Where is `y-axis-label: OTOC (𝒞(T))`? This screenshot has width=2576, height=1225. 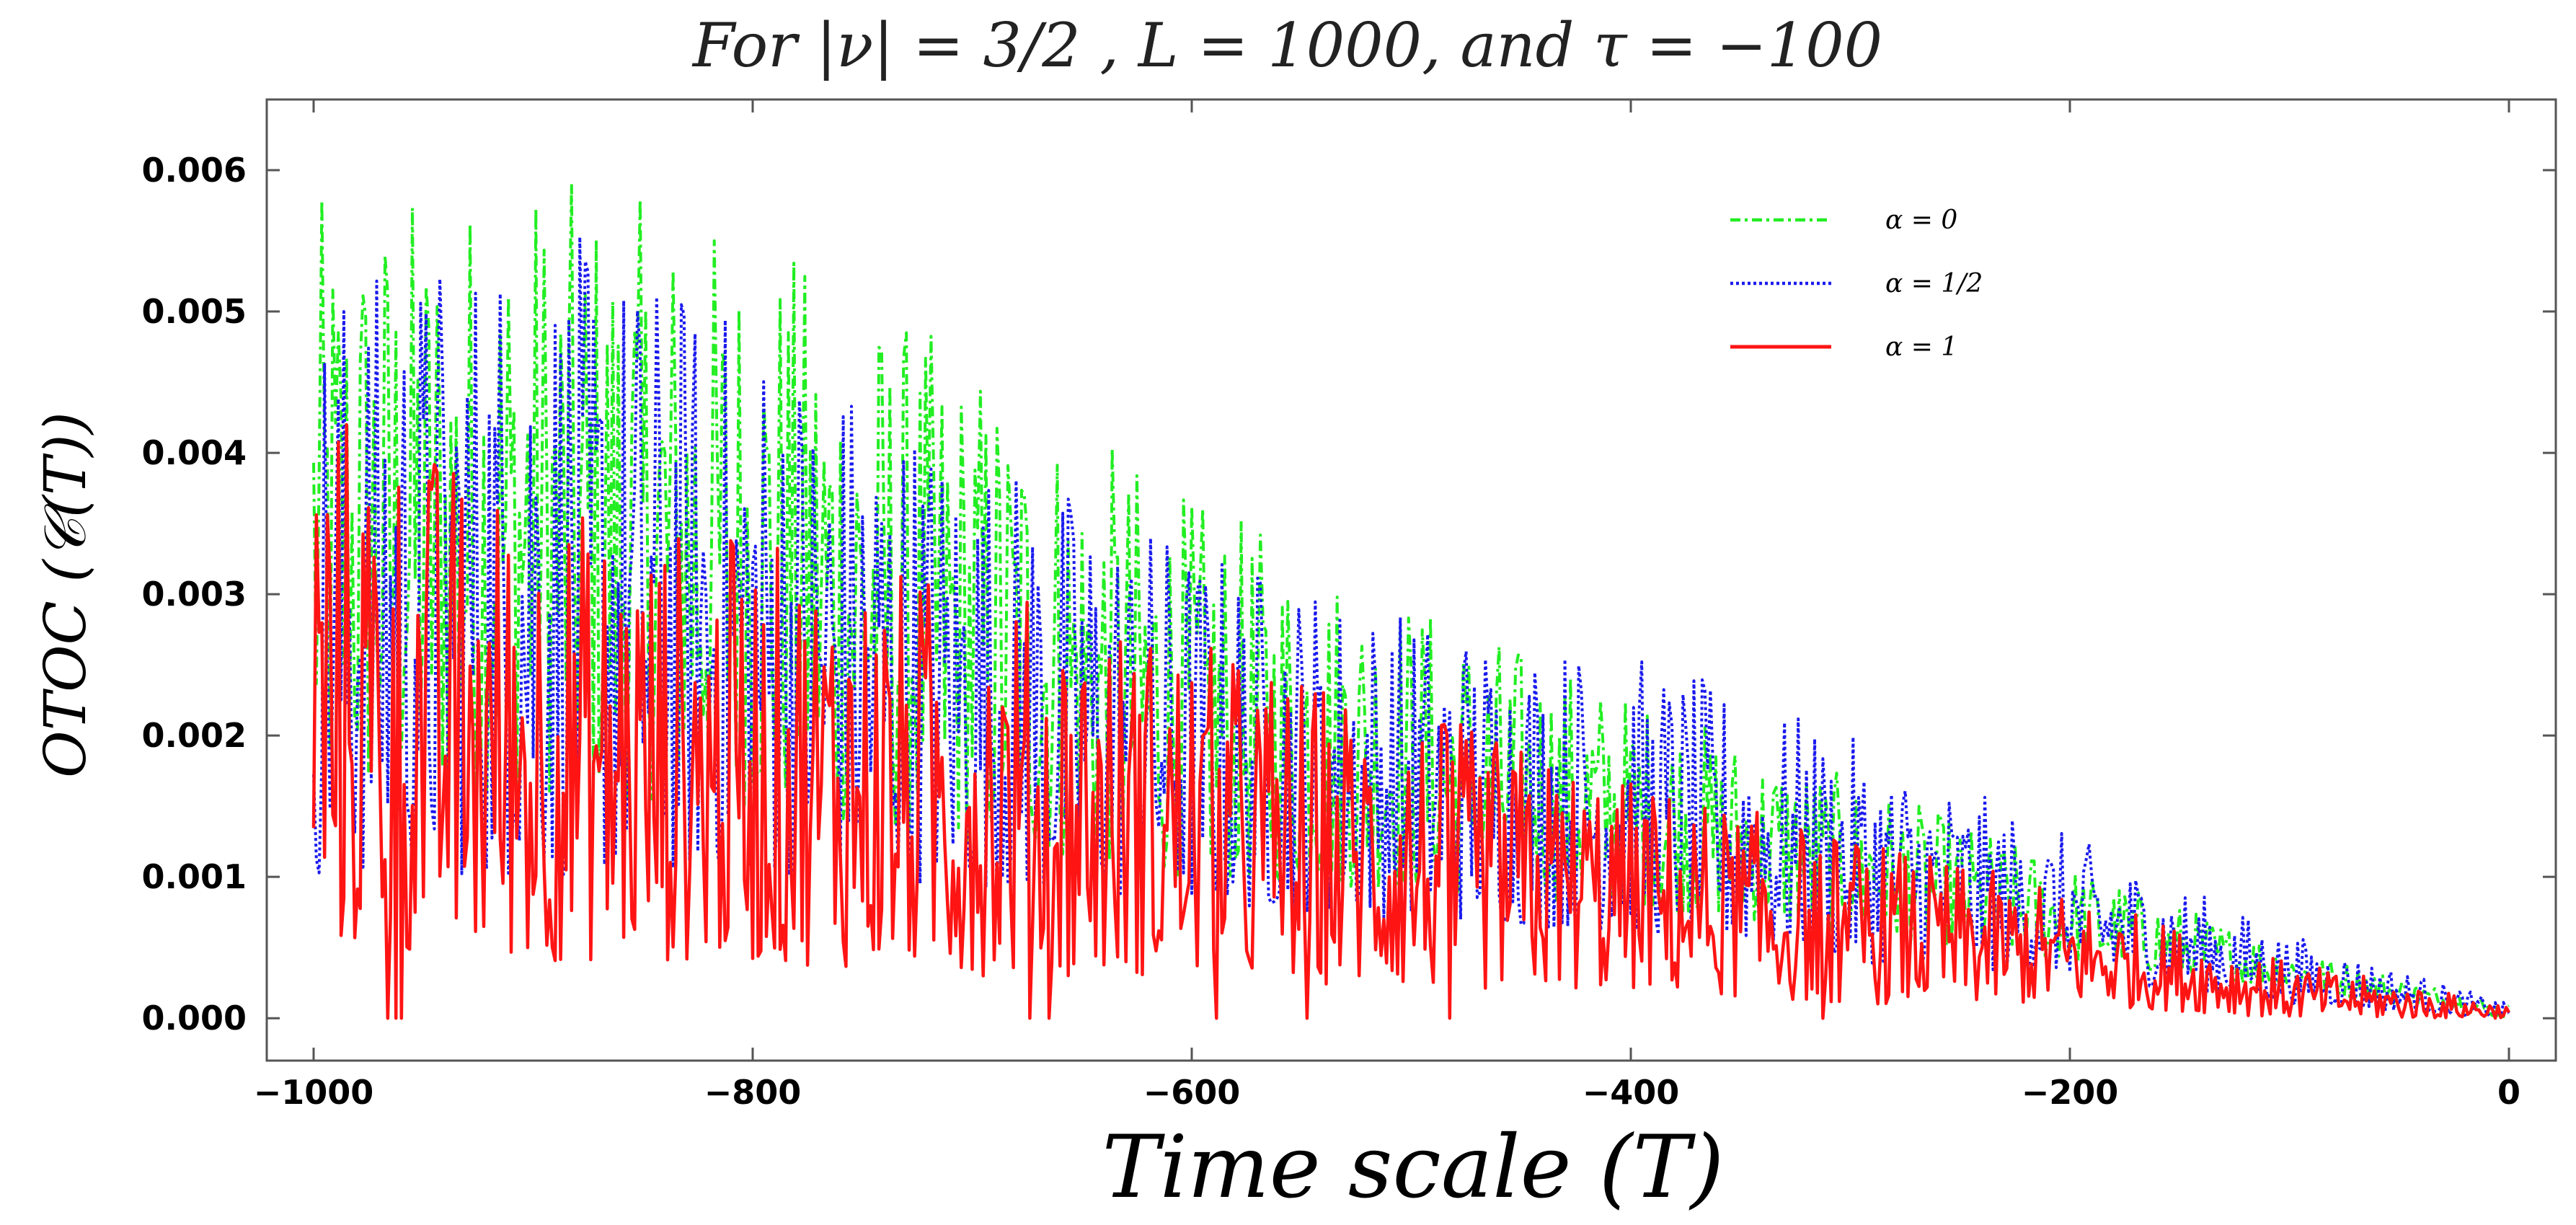
y-axis-label: OTOC (𝒞(T)) is located at coordinates (65, 595).